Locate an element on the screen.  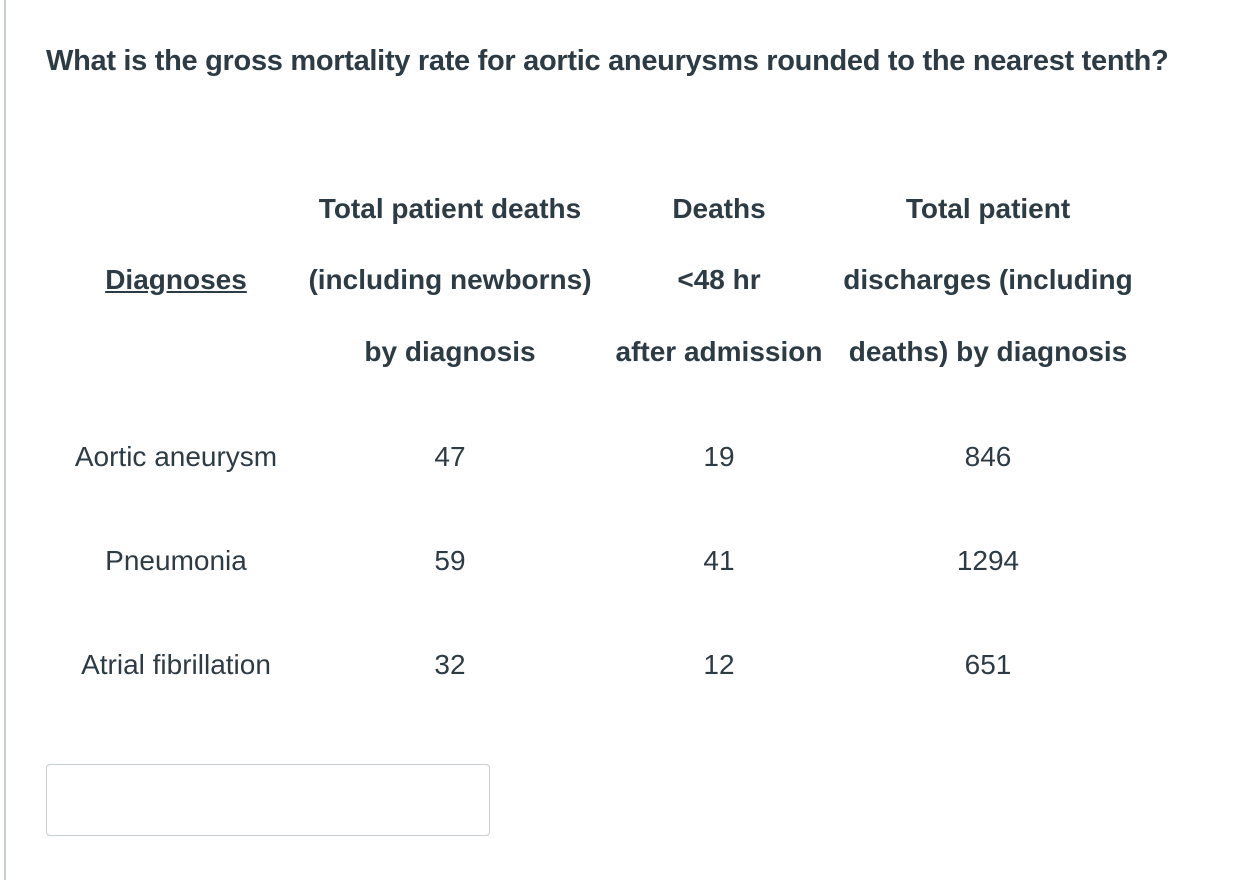
header-total-deaths-line3: by diagnosis is located at coordinates (450, 351).